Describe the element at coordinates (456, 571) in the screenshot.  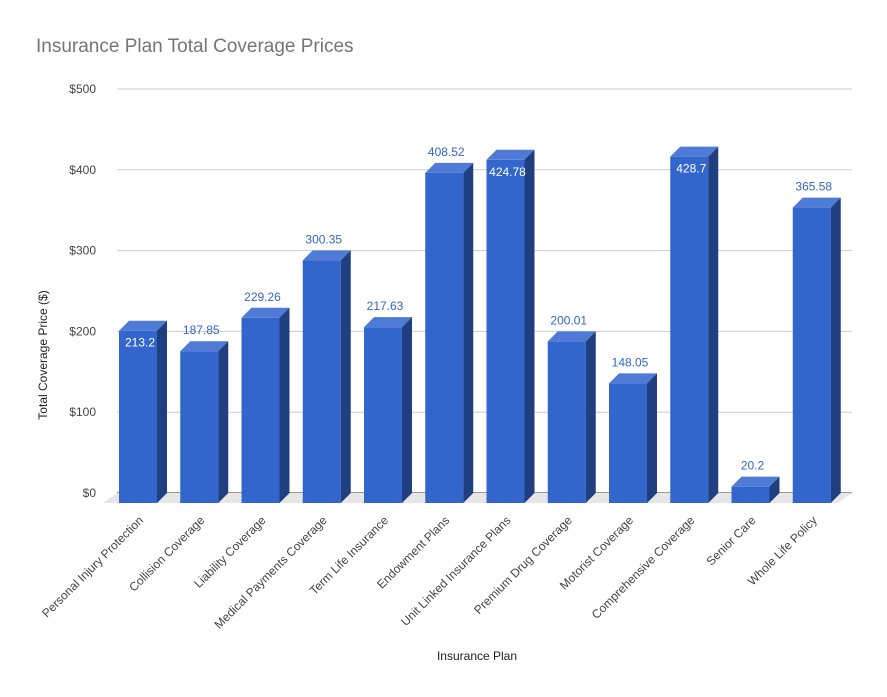
I see `x-tick-label: Unit Linked Insurance Plans` at that location.